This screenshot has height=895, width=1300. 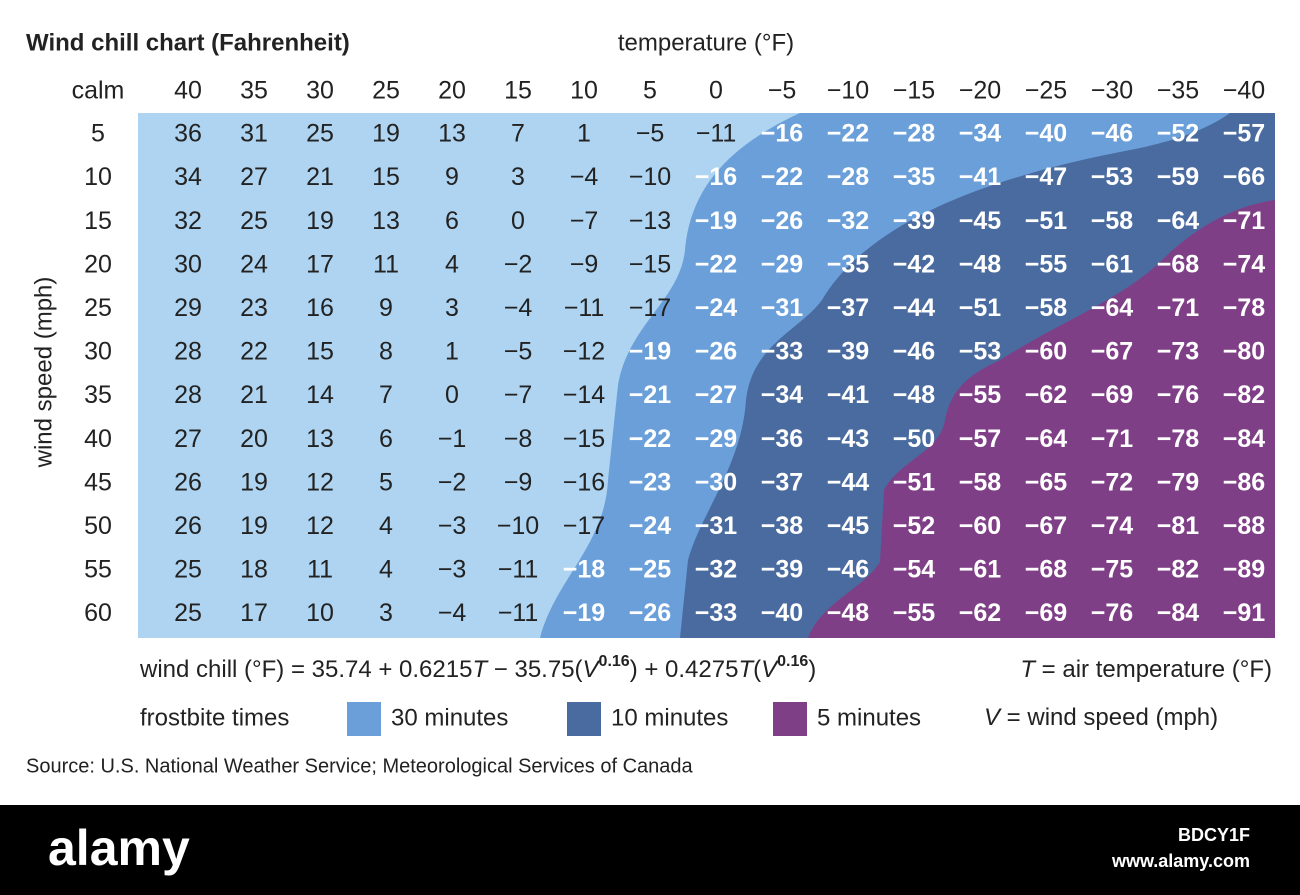 I want to click on legend-swatch, so click(x=364, y=719).